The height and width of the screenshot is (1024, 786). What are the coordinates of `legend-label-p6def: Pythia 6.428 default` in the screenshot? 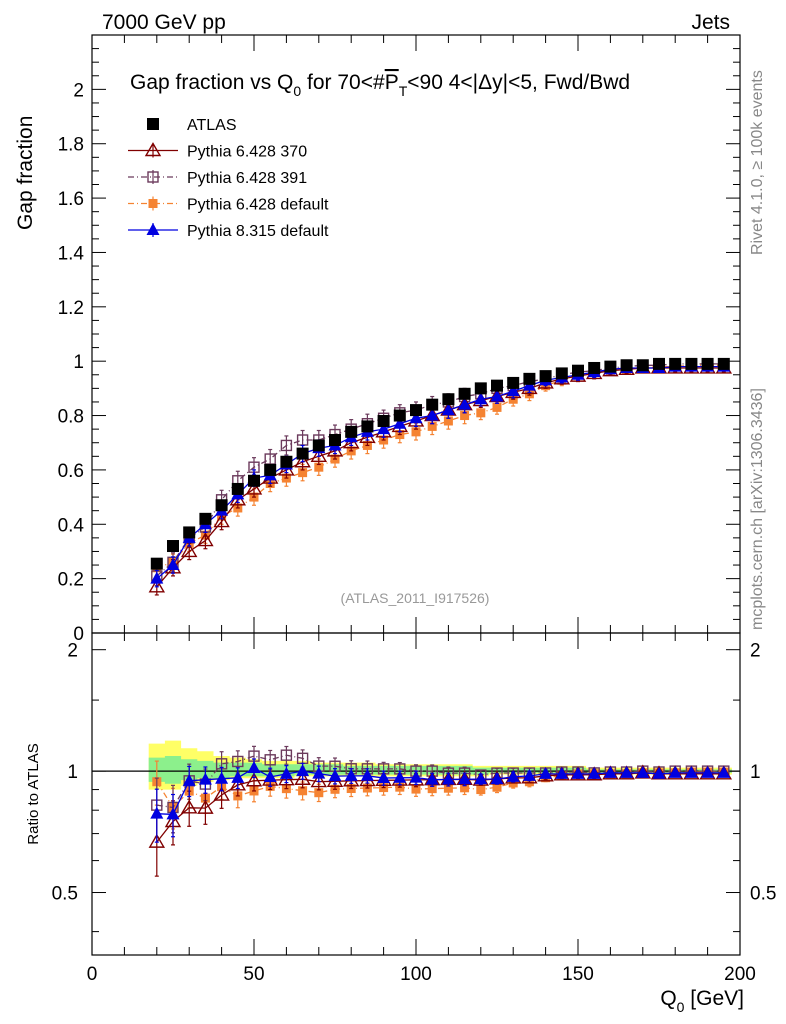 It's located at (258, 205).